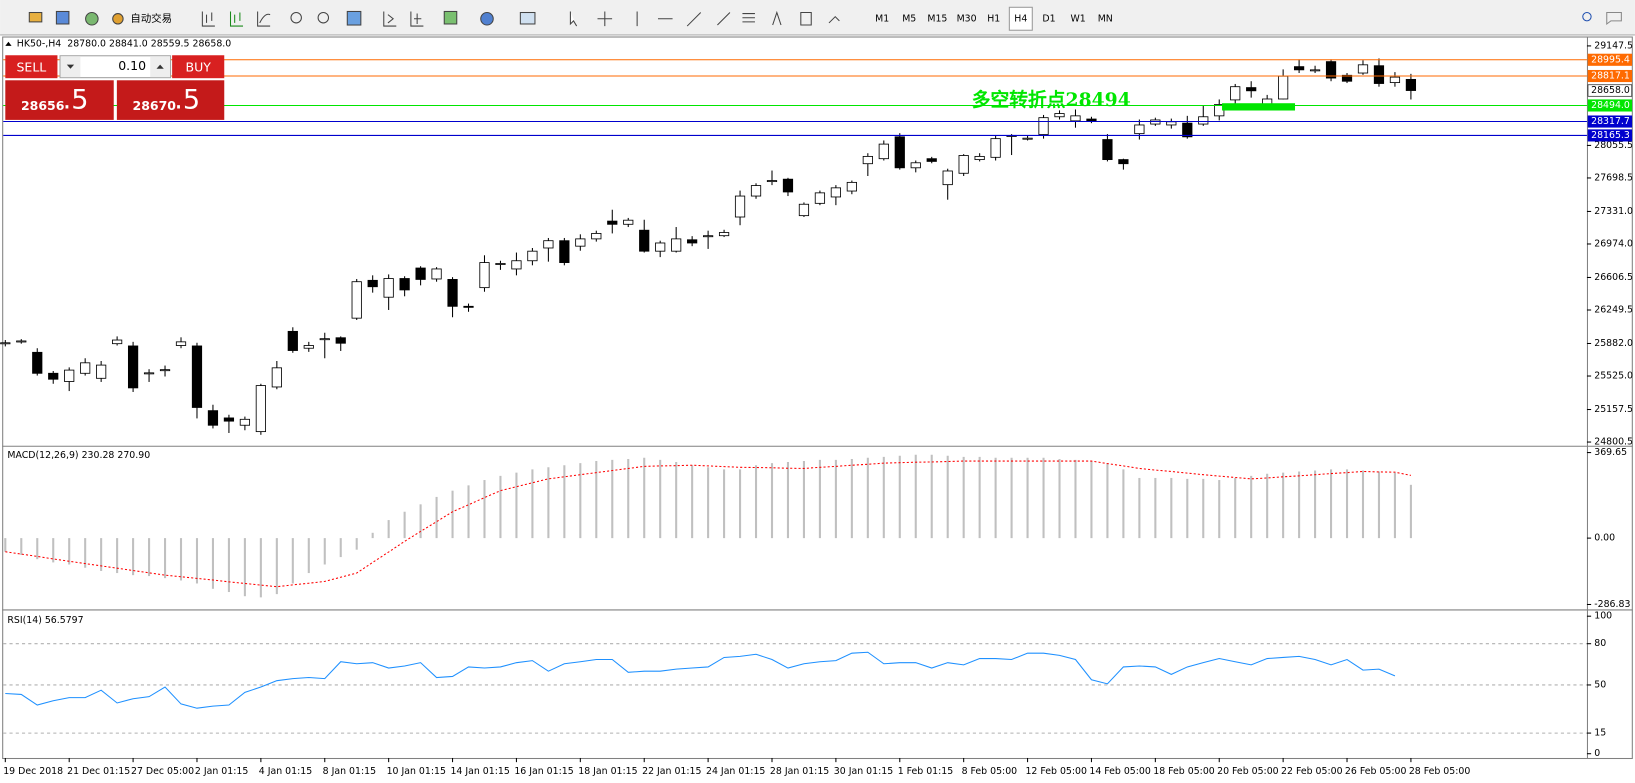 Image resolution: width=1635 pixels, height=783 pixels. Describe the element at coordinates (671, 771) in the screenshot. I see `x-tick-label: 22 Jan 01:15` at that location.